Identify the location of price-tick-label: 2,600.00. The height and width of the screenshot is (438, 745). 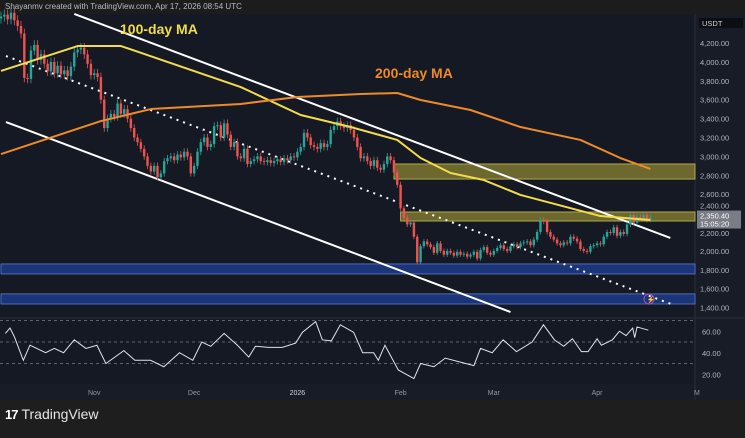
(714, 194).